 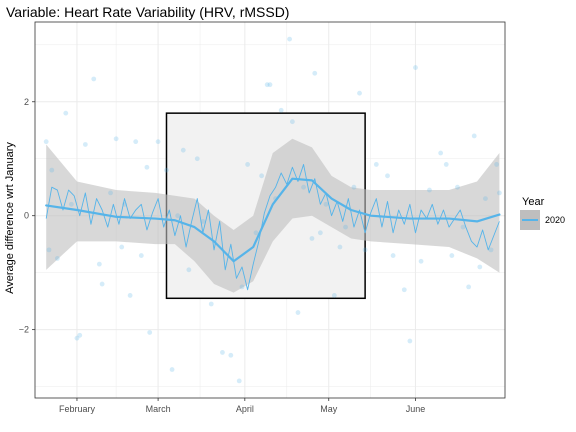 I want to click on x-tick-label: February, so click(x=77, y=409).